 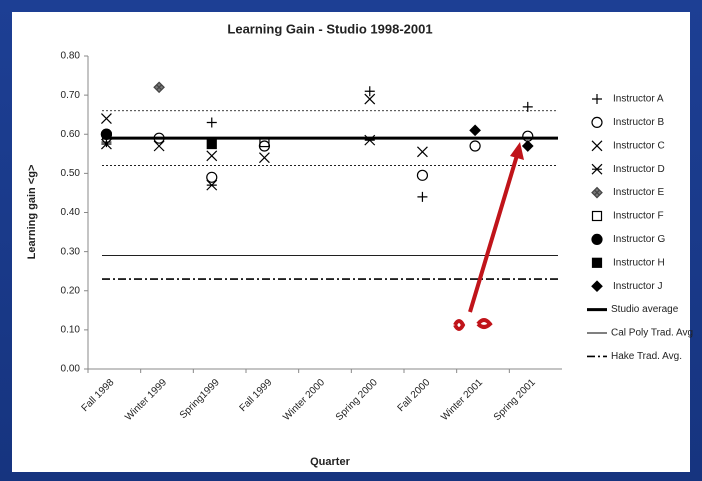 What do you see at coordinates (638, 99) in the screenshot?
I see `legend-label: Instructor A` at bounding box center [638, 99].